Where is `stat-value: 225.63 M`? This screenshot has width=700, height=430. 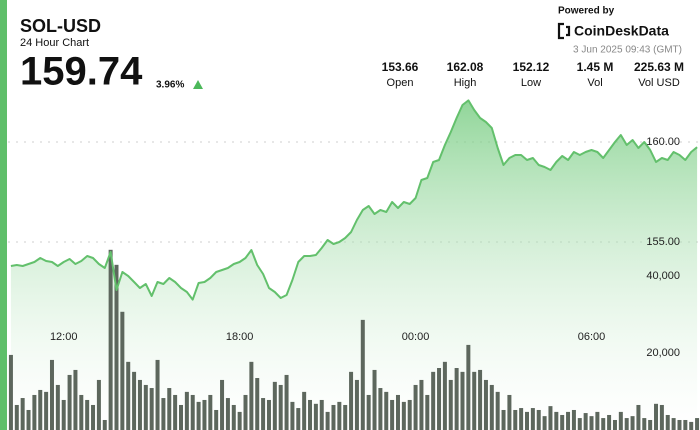
stat-value: 225.63 M is located at coordinates (659, 67).